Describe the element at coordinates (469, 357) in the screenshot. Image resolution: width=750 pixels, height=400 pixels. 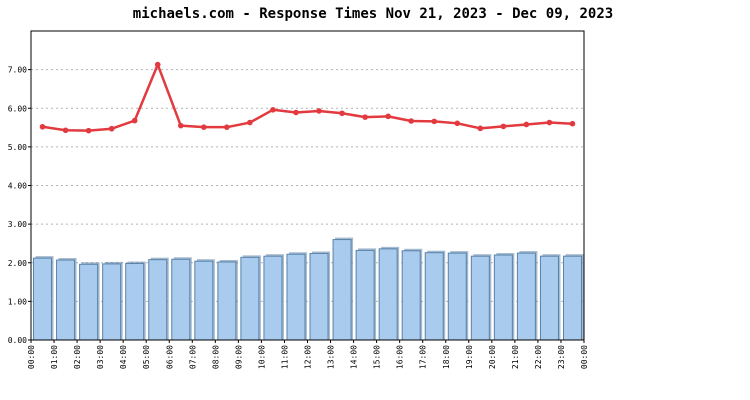
I see `x-tick-label: 19:00` at that location.